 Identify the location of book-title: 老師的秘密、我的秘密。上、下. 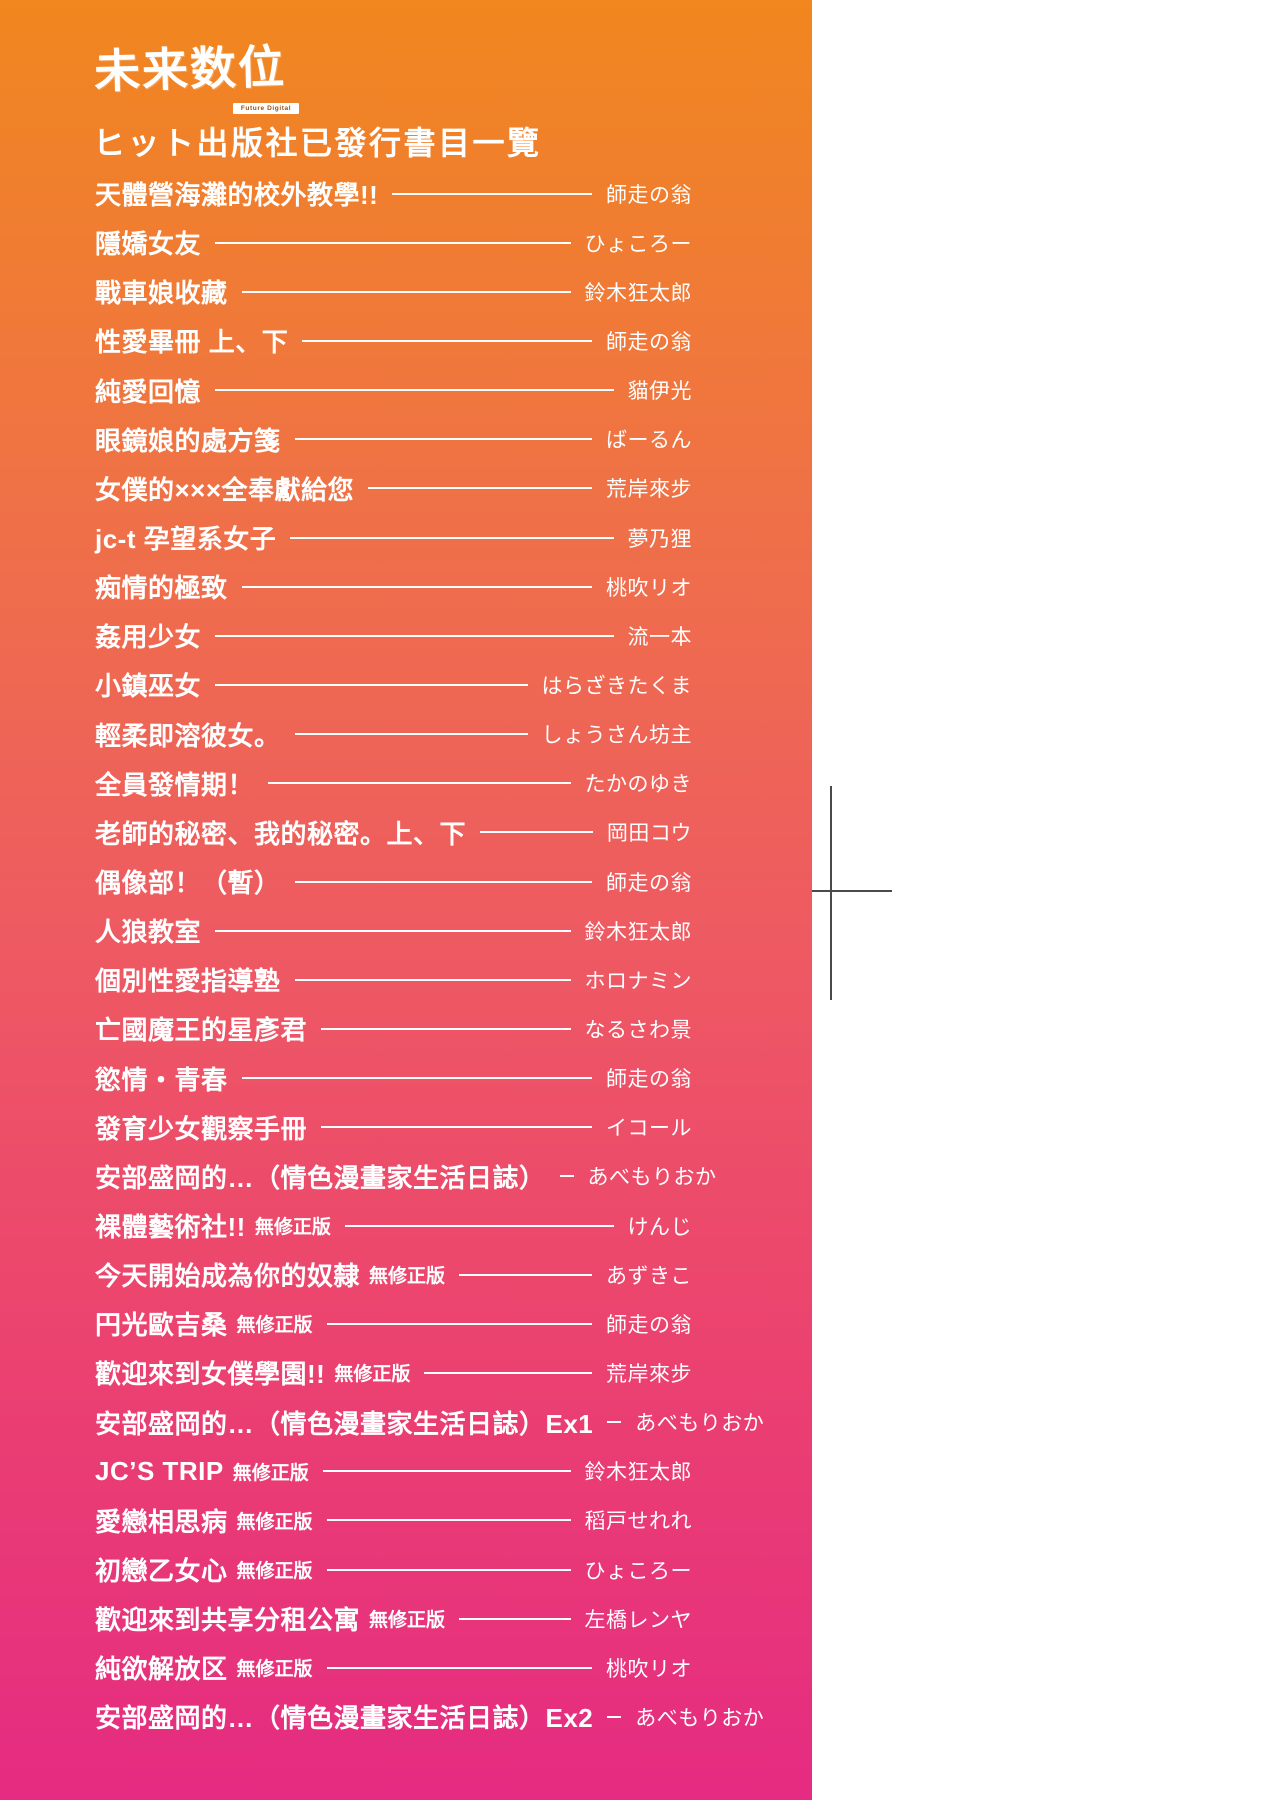
(281, 833).